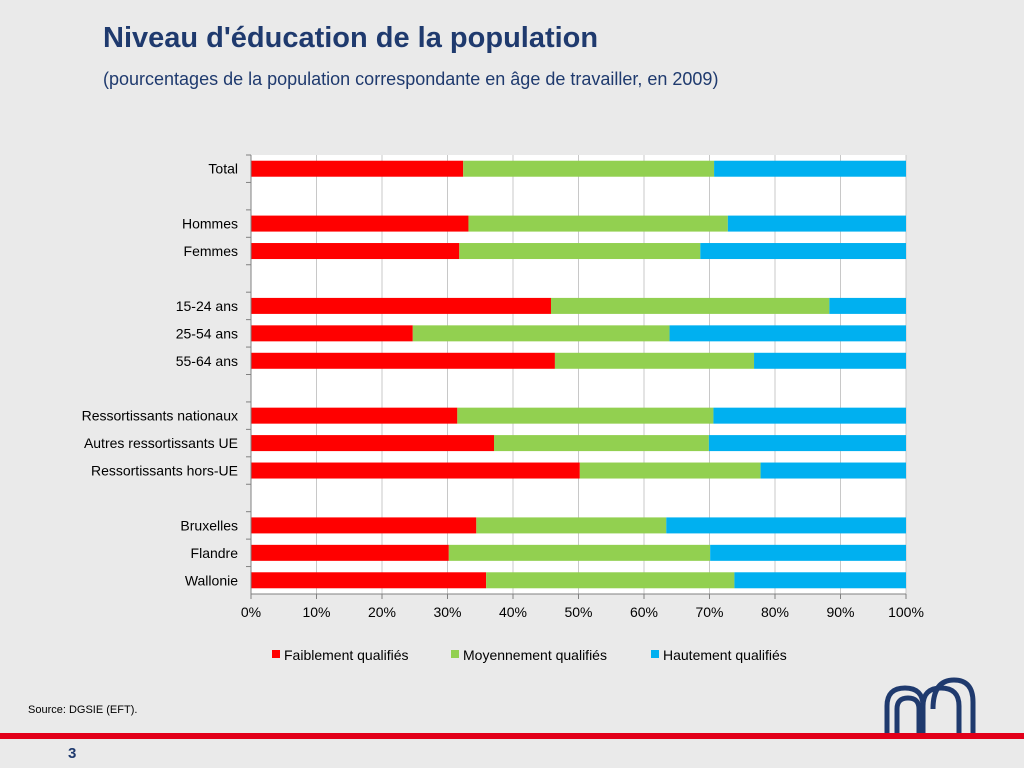  I want to click on category-label: Autres ressortissants UE, so click(161, 443).